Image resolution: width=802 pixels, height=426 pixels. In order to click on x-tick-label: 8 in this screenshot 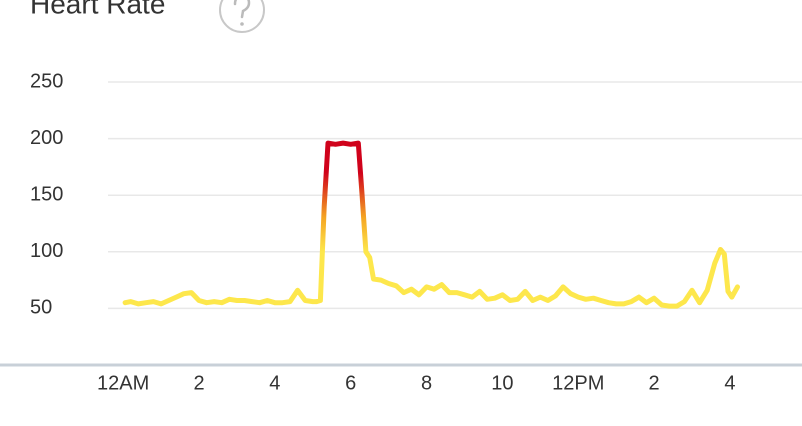, I will do `click(426, 383)`.